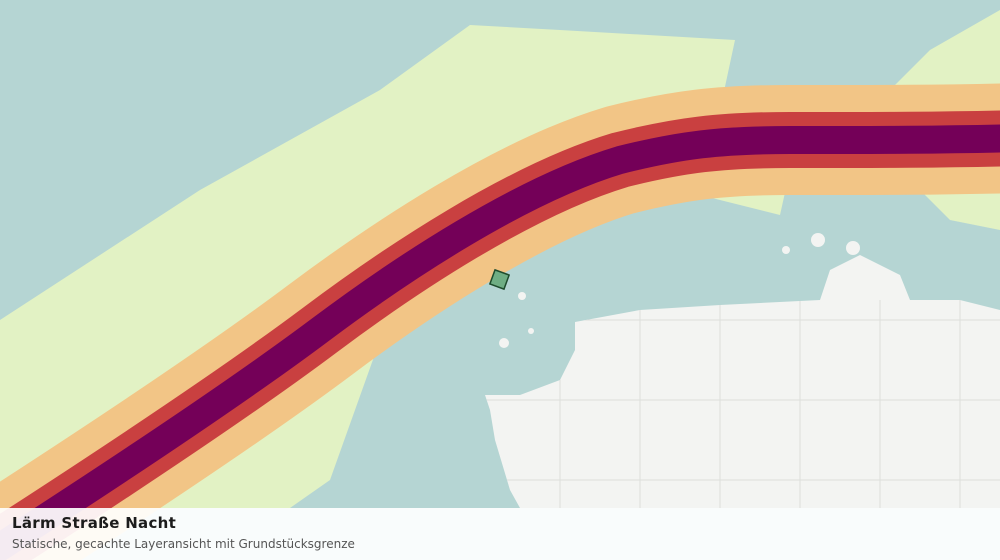 This screenshot has width=1000, height=560. Describe the element at coordinates (94, 523) in the screenshot. I see `layer-title: Lärm Straße Nacht` at that location.